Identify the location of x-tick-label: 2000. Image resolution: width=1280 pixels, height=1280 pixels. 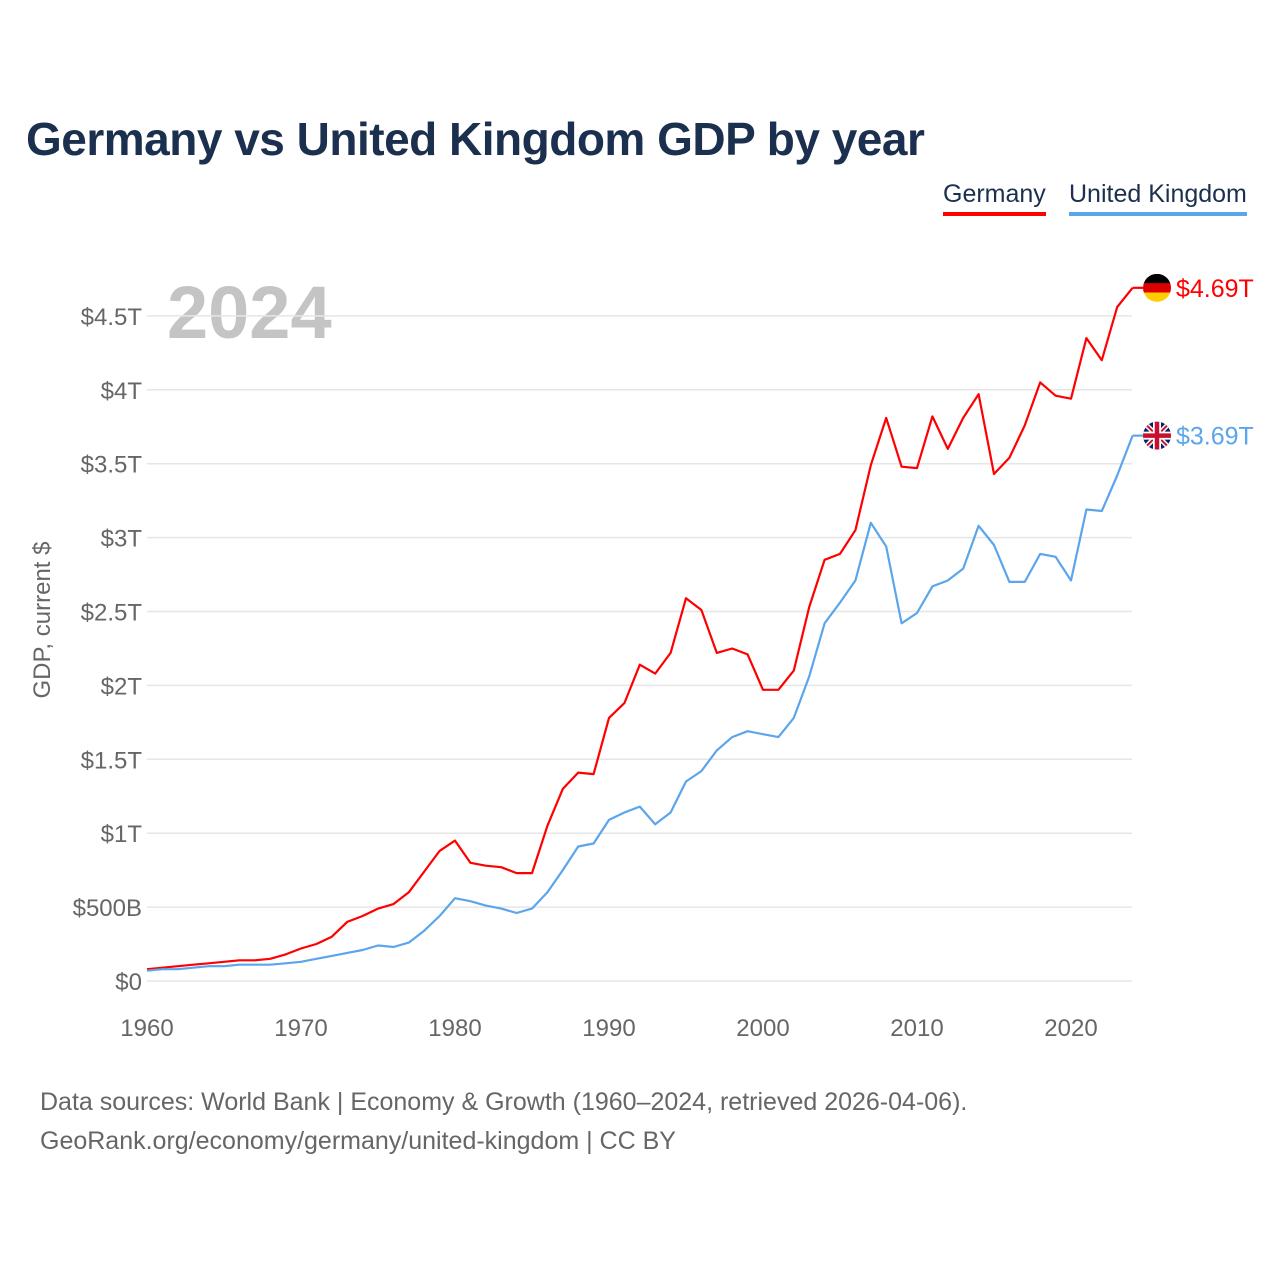
(762, 1028).